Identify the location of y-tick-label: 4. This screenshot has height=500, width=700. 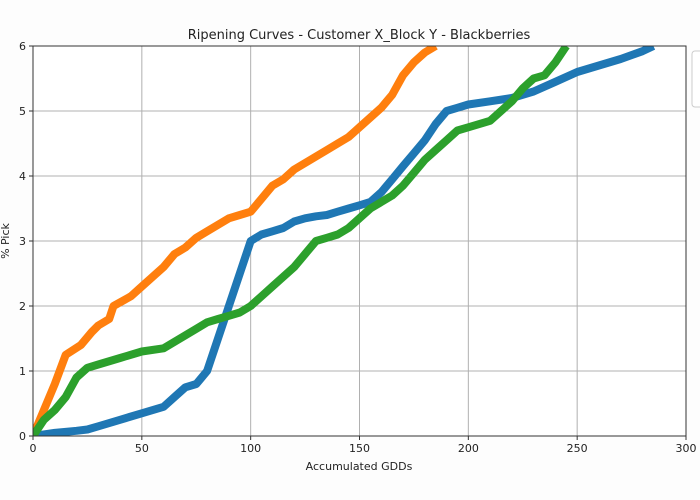
(22, 176).